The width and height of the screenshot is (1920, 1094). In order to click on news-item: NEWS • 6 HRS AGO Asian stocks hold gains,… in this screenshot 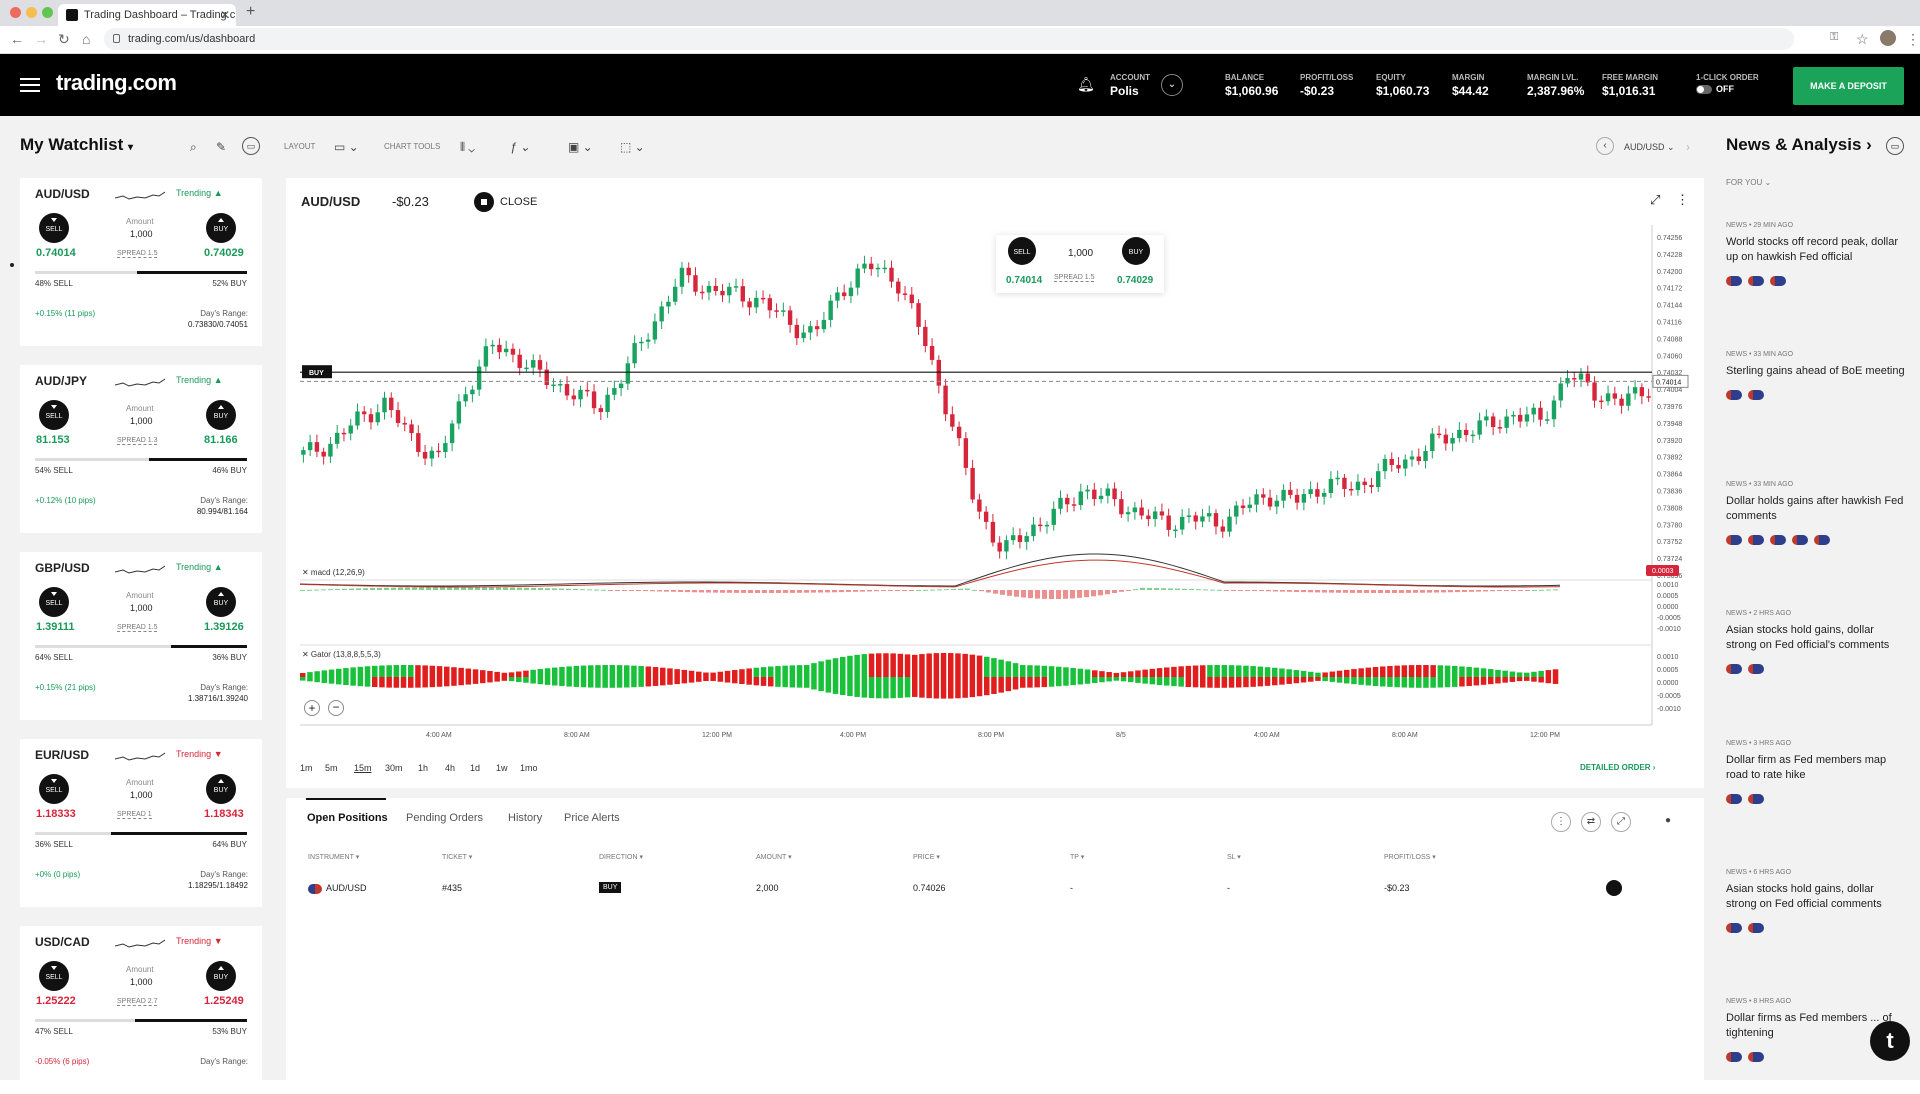, I will do `click(1816, 903)`.